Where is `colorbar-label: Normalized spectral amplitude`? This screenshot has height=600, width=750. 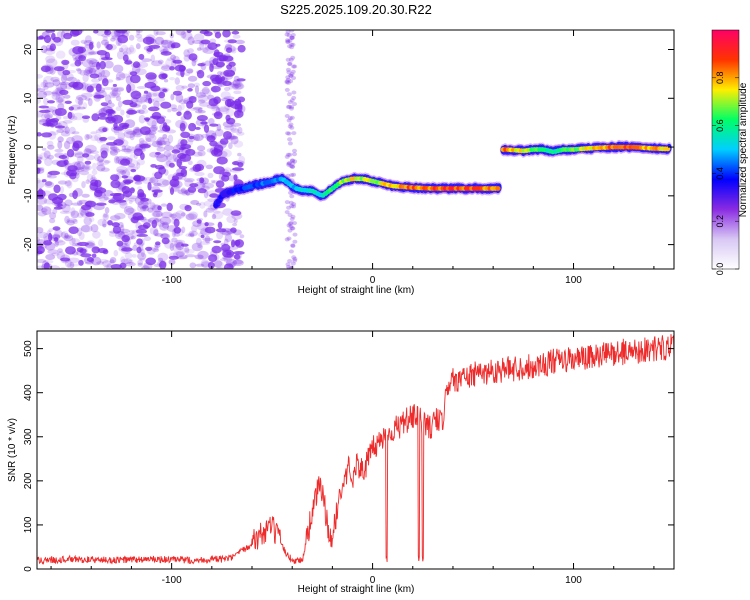 colorbar-label: Normalized spectral amplitude is located at coordinates (743, 149).